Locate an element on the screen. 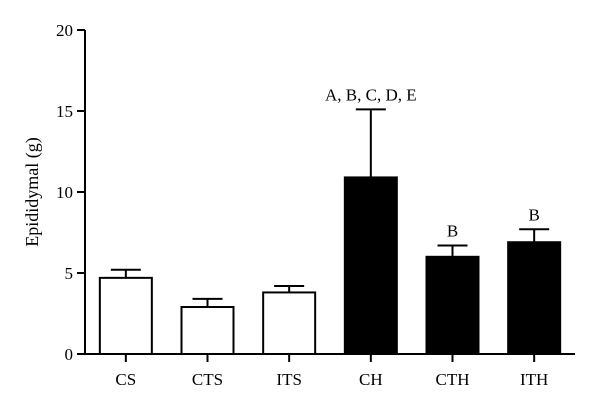 This screenshot has height=408, width=600. bar-ith is located at coordinates (534, 298).